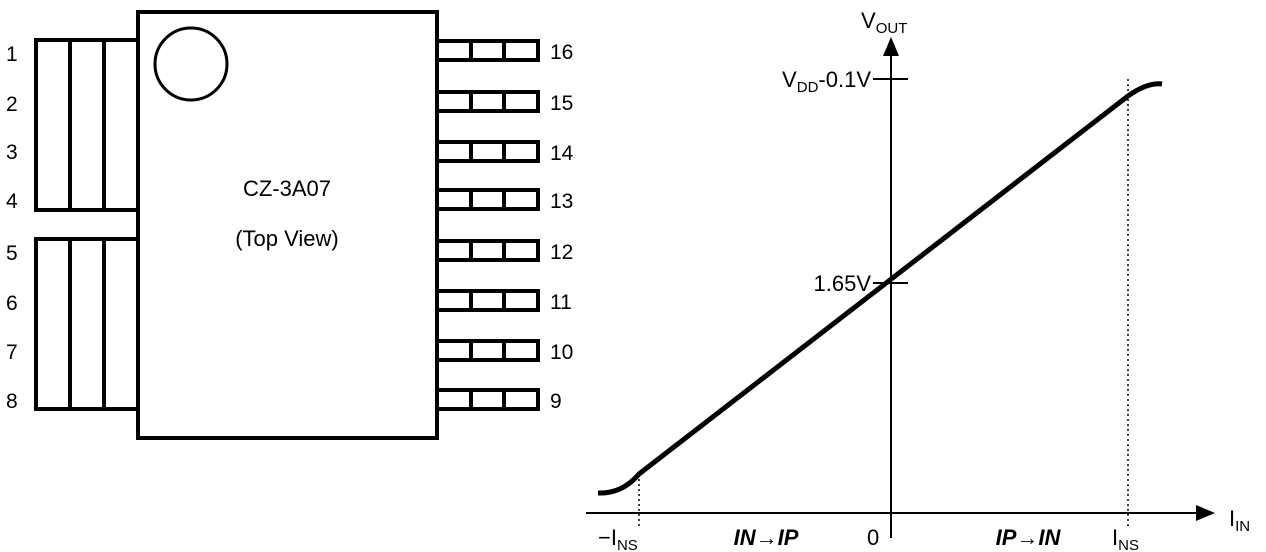  What do you see at coordinates (12, 104) in the screenshot?
I see `pin-label-2: 2` at bounding box center [12, 104].